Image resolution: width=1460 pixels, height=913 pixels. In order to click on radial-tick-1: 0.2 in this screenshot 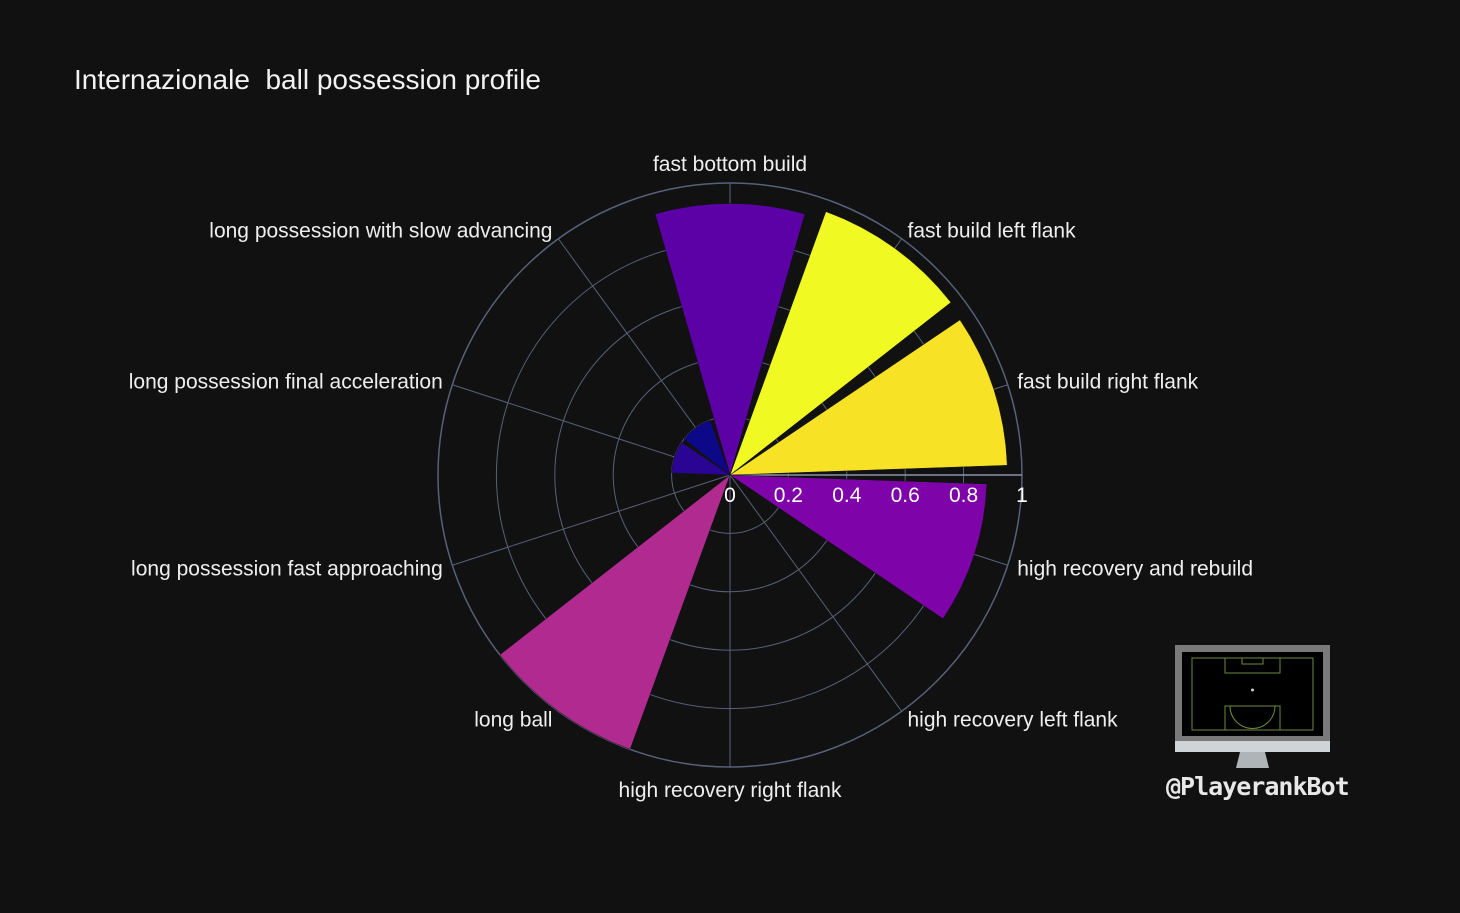, I will do `click(788, 495)`.